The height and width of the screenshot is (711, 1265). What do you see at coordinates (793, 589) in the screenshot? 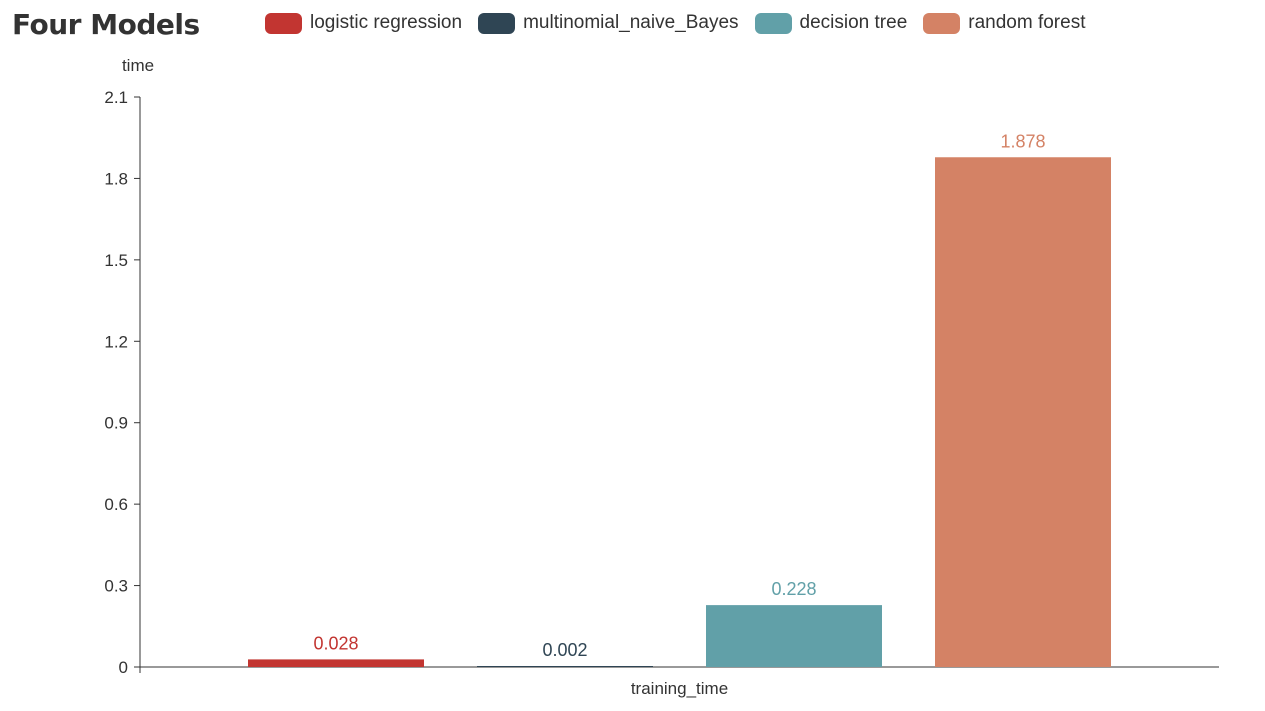
I see `bar-value-label: 0.228` at bounding box center [793, 589].